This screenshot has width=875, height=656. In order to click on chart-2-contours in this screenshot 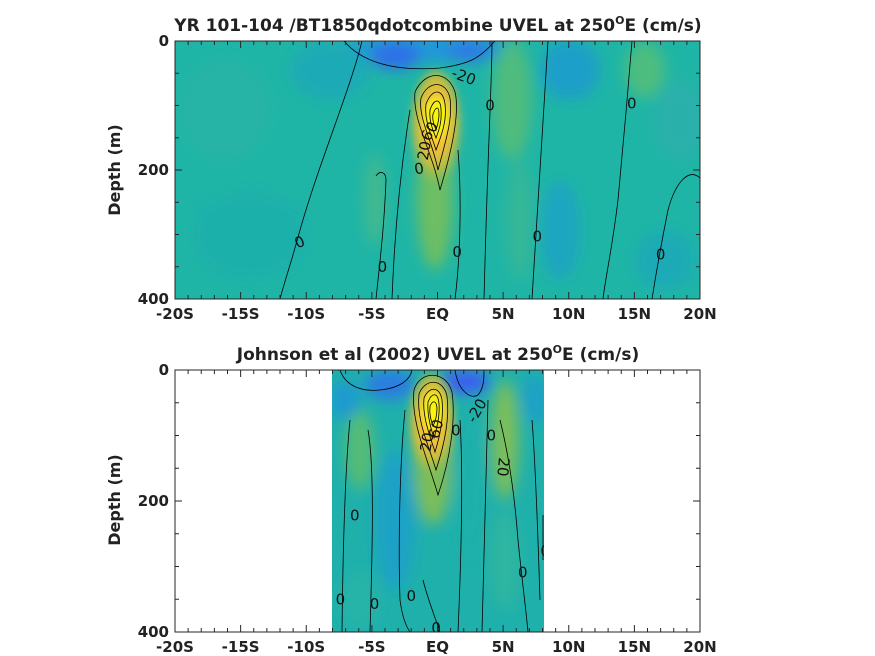, I will do `click(441, 501)`.